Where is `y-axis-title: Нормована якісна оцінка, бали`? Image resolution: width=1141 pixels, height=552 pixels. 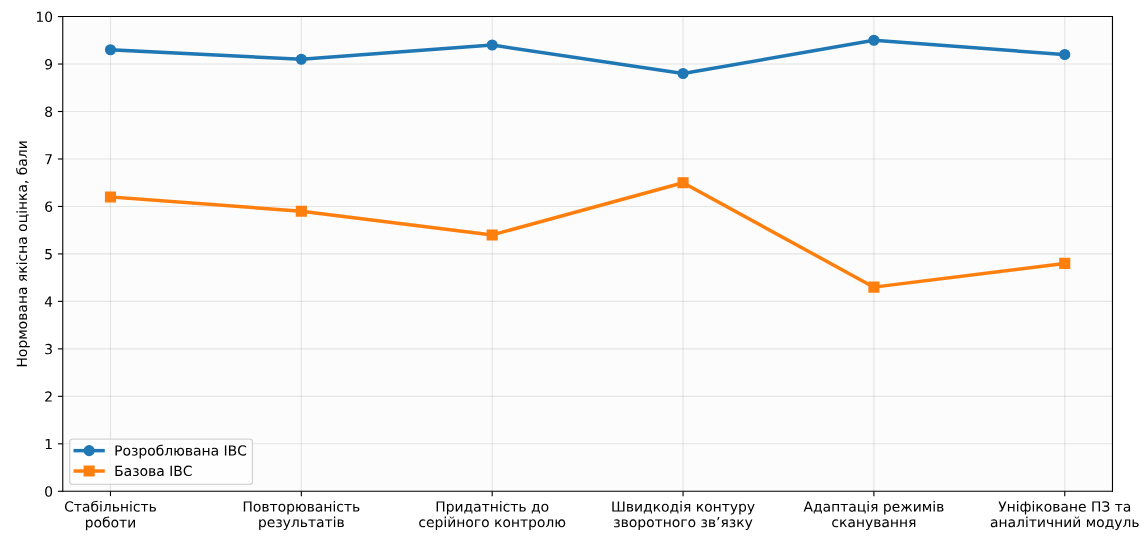
y-axis-title: Нормована якісна оцінка, бали is located at coordinates (23, 254).